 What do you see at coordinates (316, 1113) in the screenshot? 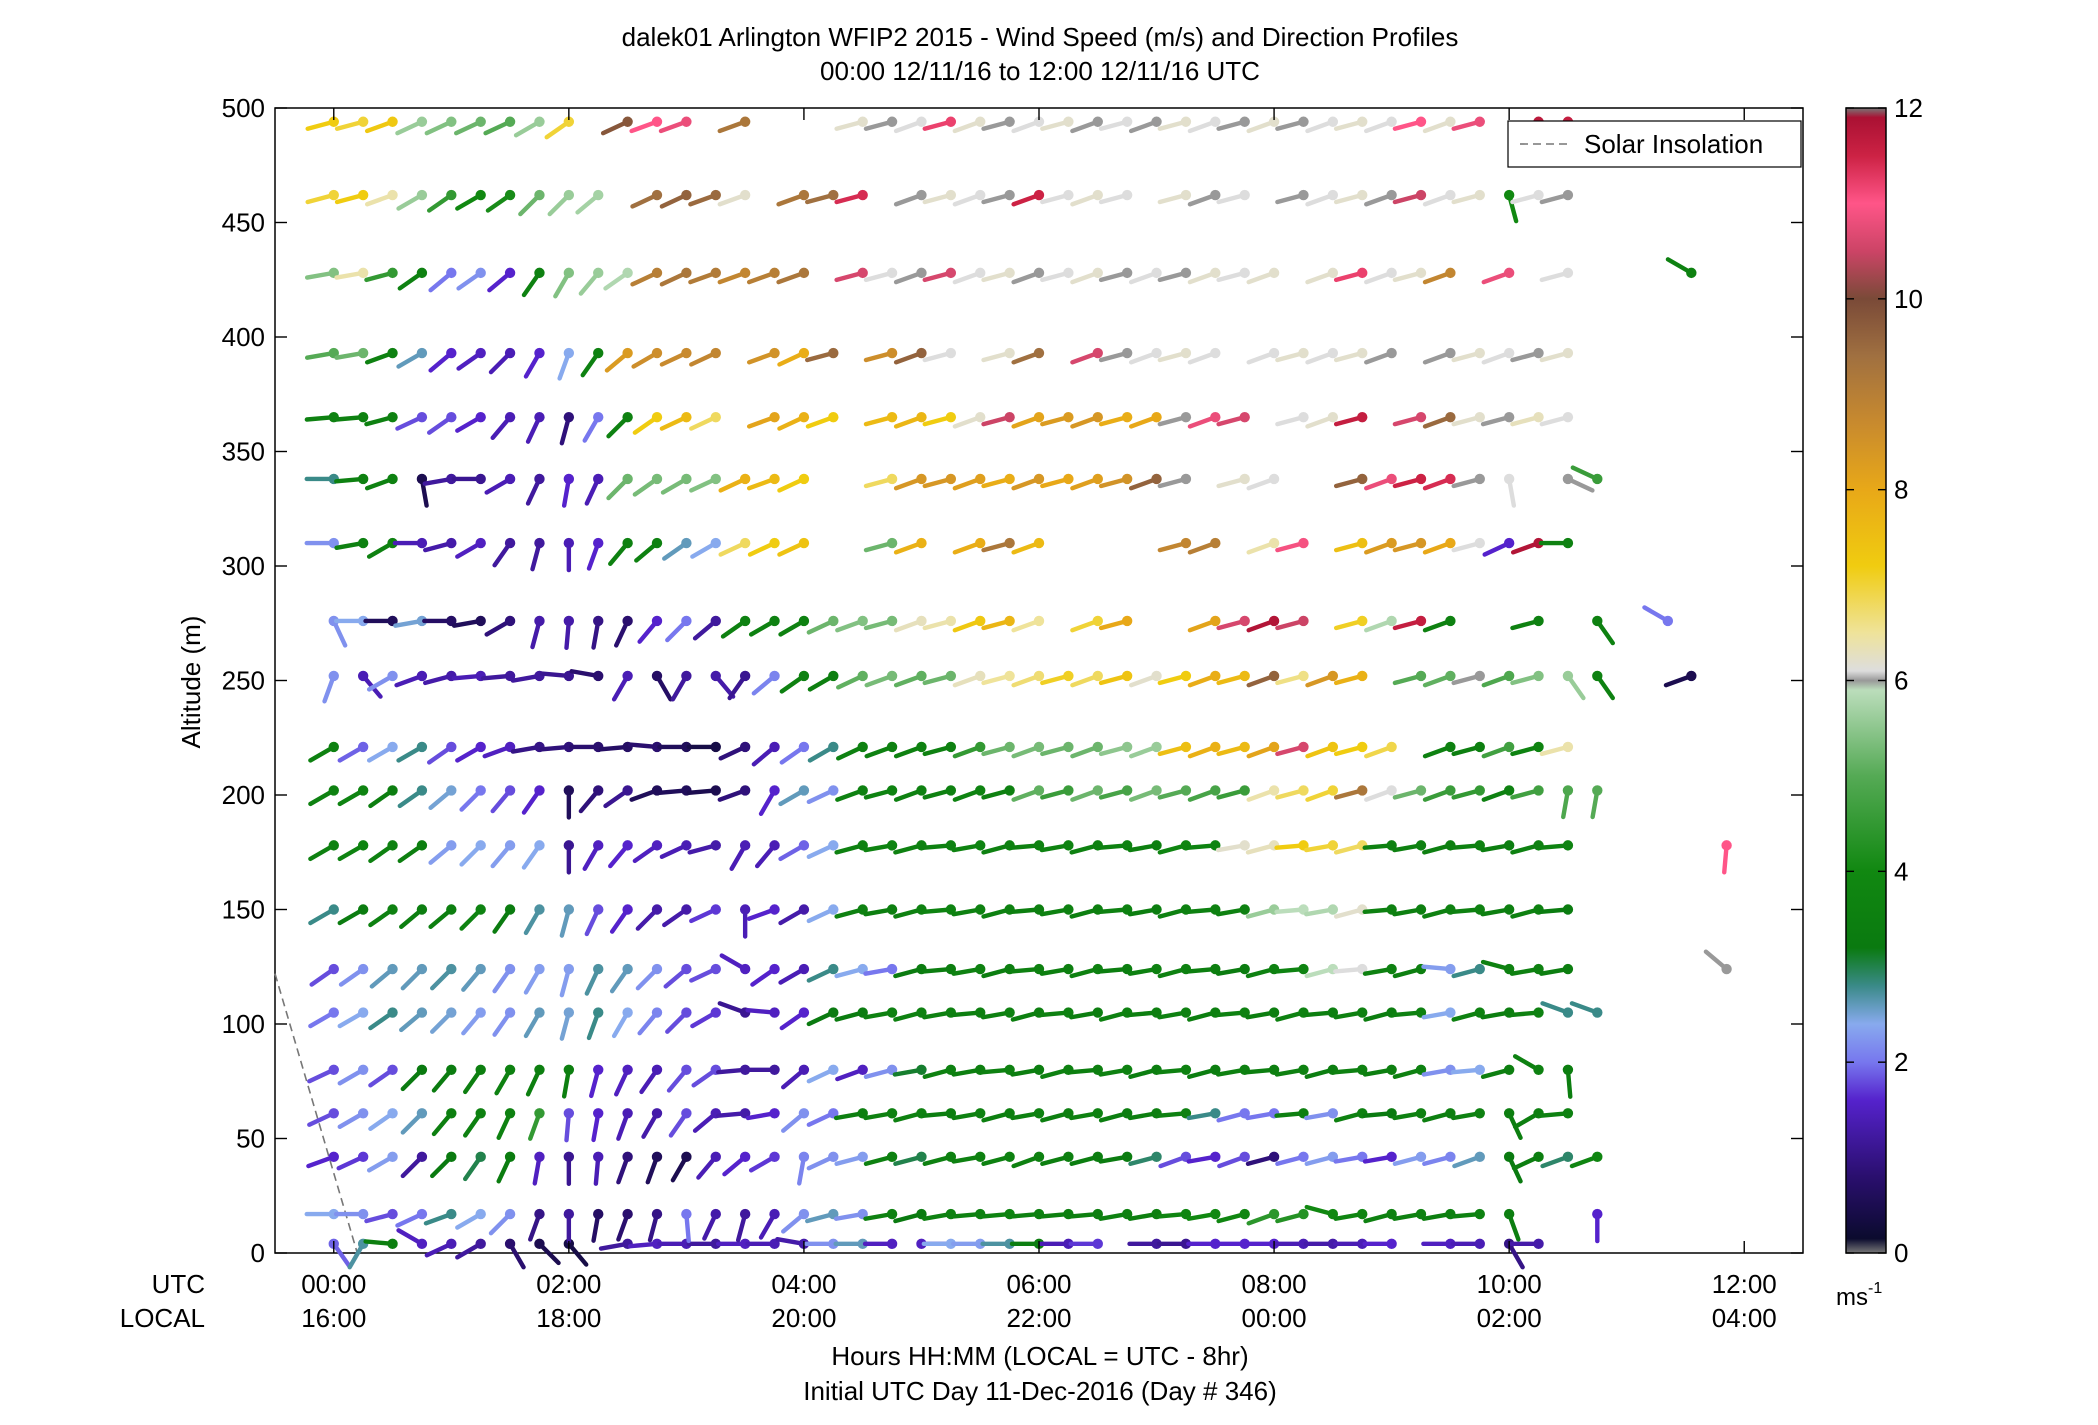
I see `solar-insolation-line` at bounding box center [316, 1113].